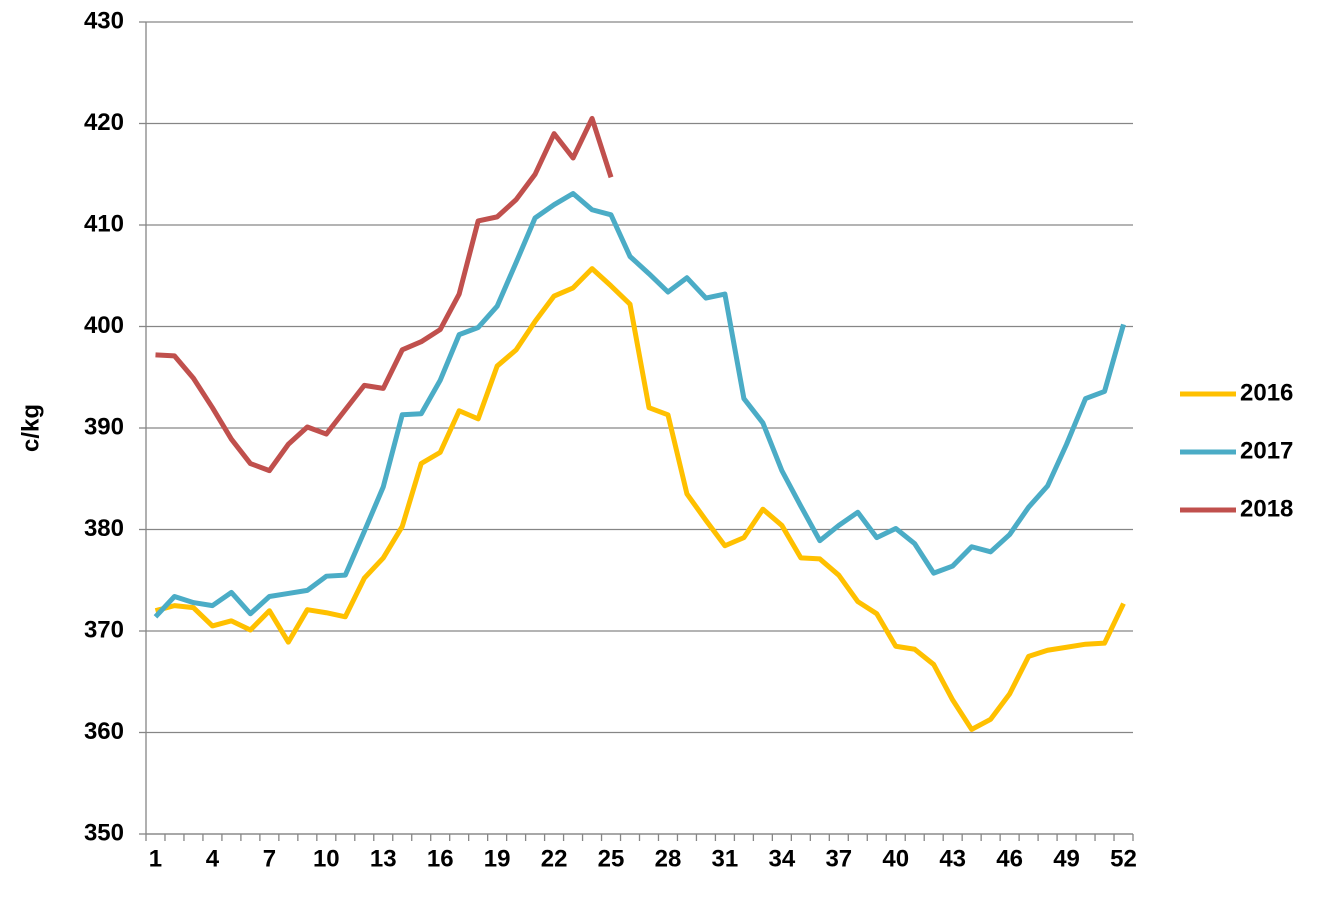 The width and height of the screenshot is (1332, 899). What do you see at coordinates (30, 428) in the screenshot?
I see `y-axis-label: c/kg` at bounding box center [30, 428].